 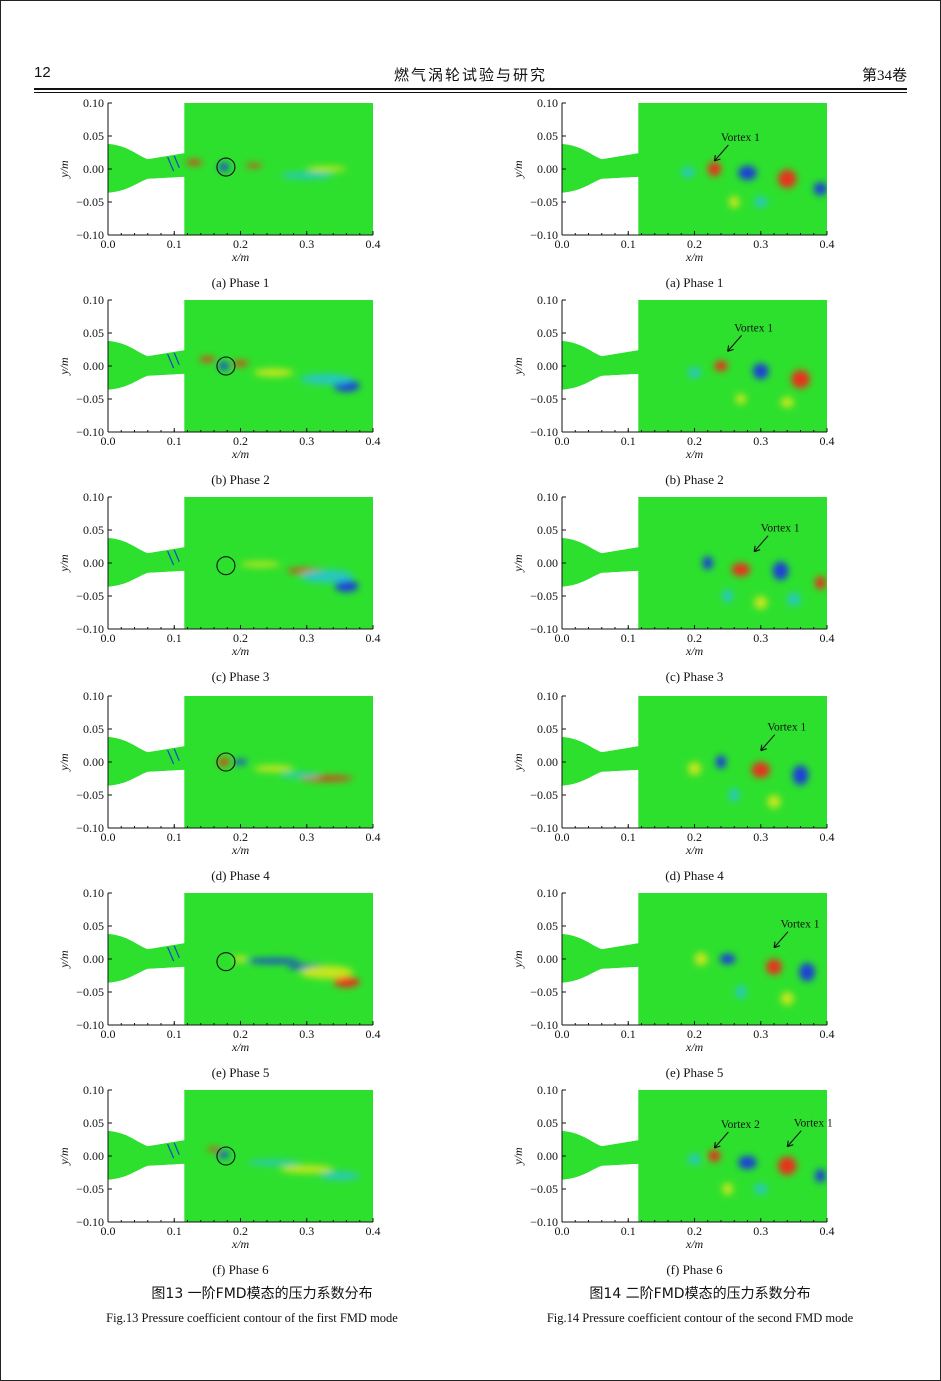 I want to click on panel-caption: (a) Phase 1, so click(x=694, y=282).